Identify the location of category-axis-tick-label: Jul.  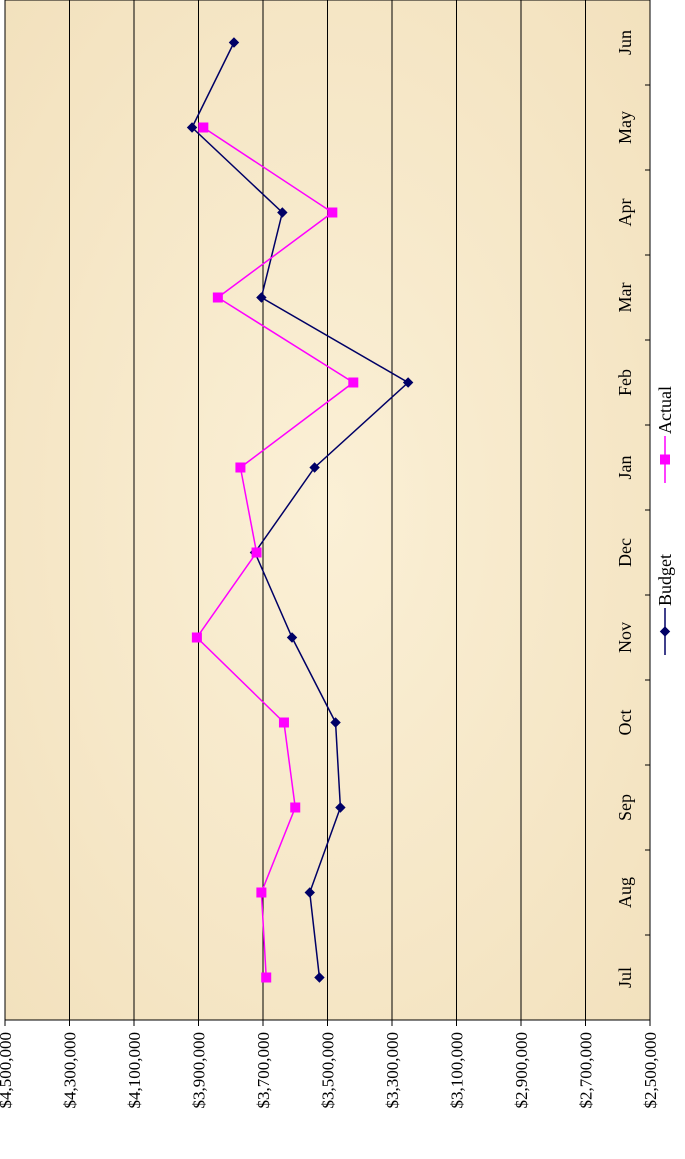
(625, 977).